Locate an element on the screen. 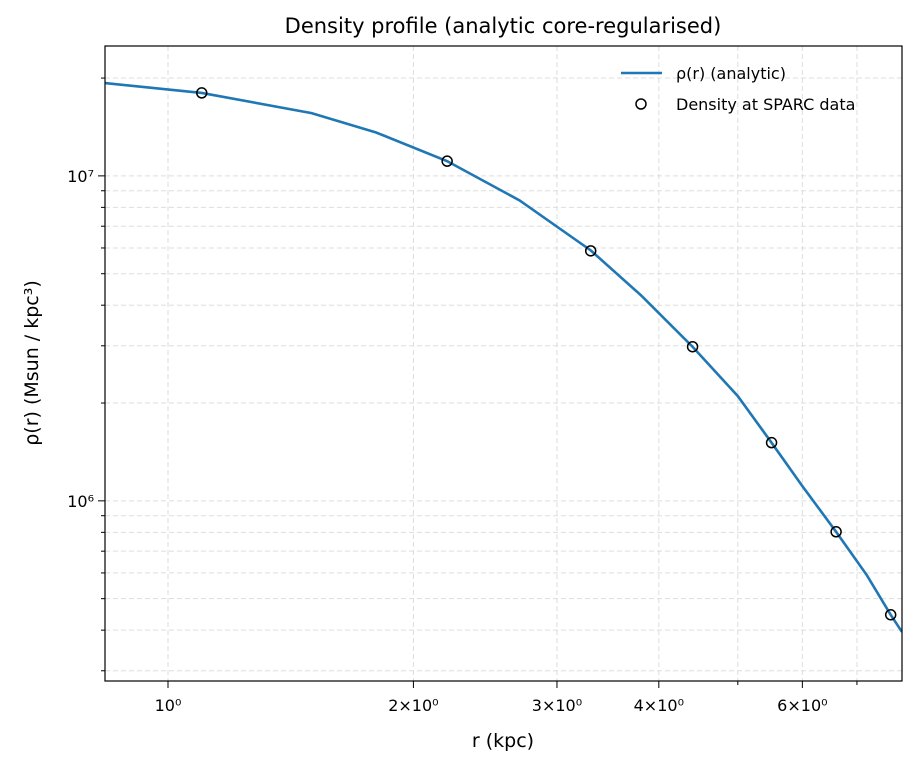 Image resolution: width=917 pixels, height=771 pixels. x-tick-label: 6×10⁰ is located at coordinates (802, 705).